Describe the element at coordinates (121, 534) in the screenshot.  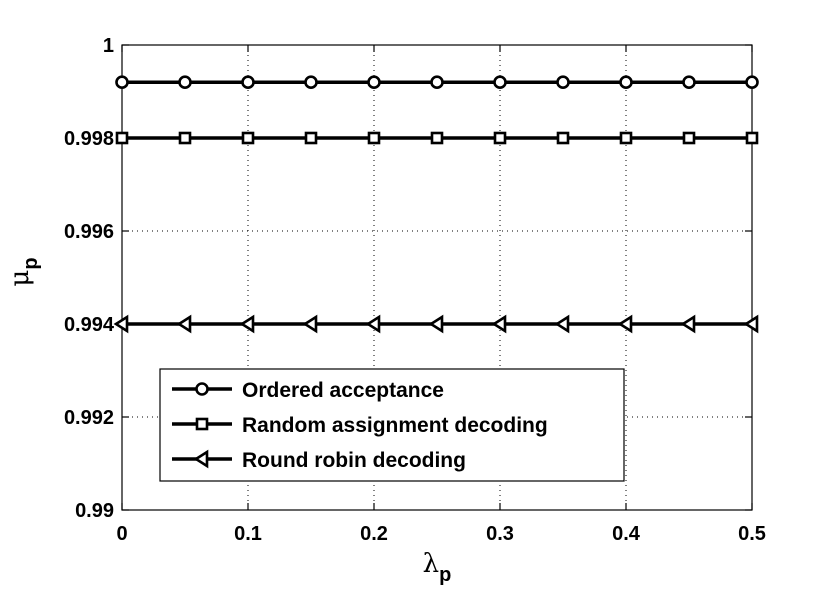
I see `x-tick-label: 0` at that location.